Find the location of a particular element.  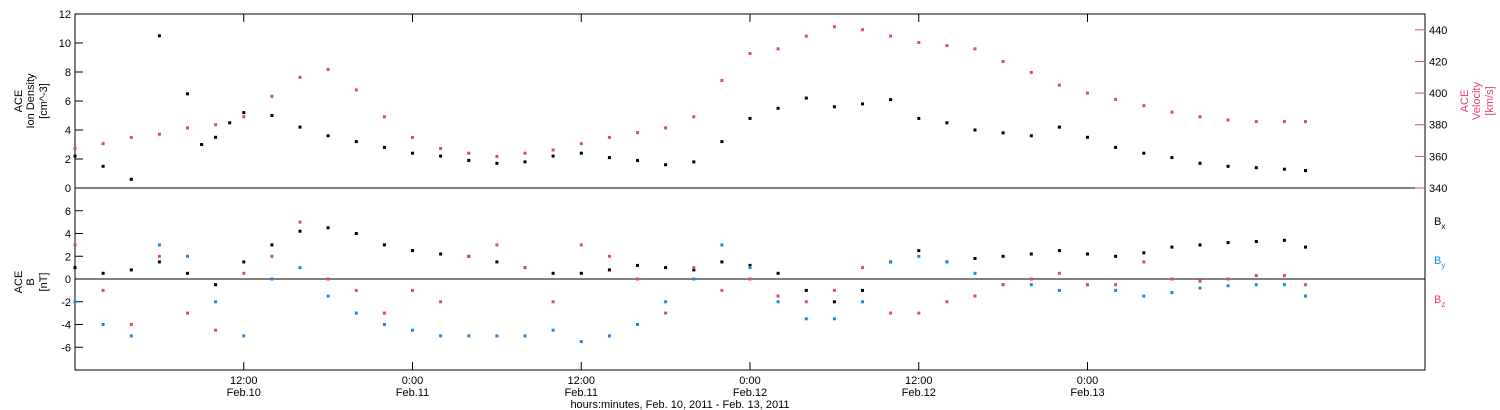

density-tick-label: 6 is located at coordinates (68, 102).